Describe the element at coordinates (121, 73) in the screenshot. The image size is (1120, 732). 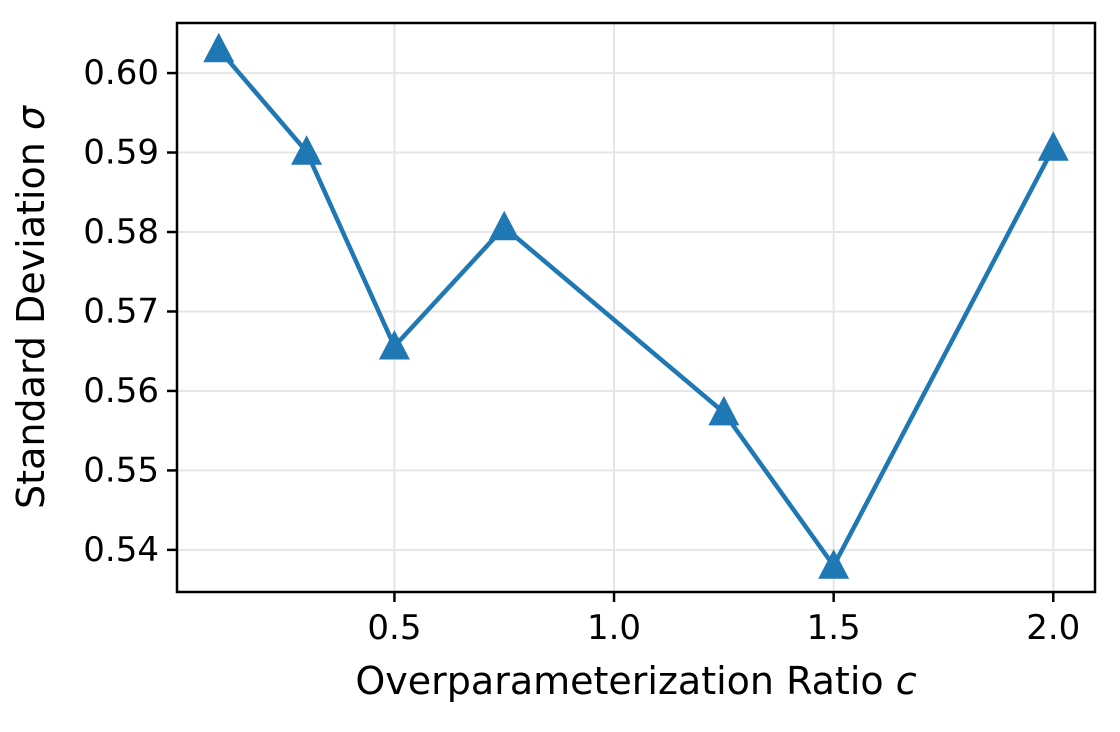
I see `y-tick-label: 0.60` at that location.